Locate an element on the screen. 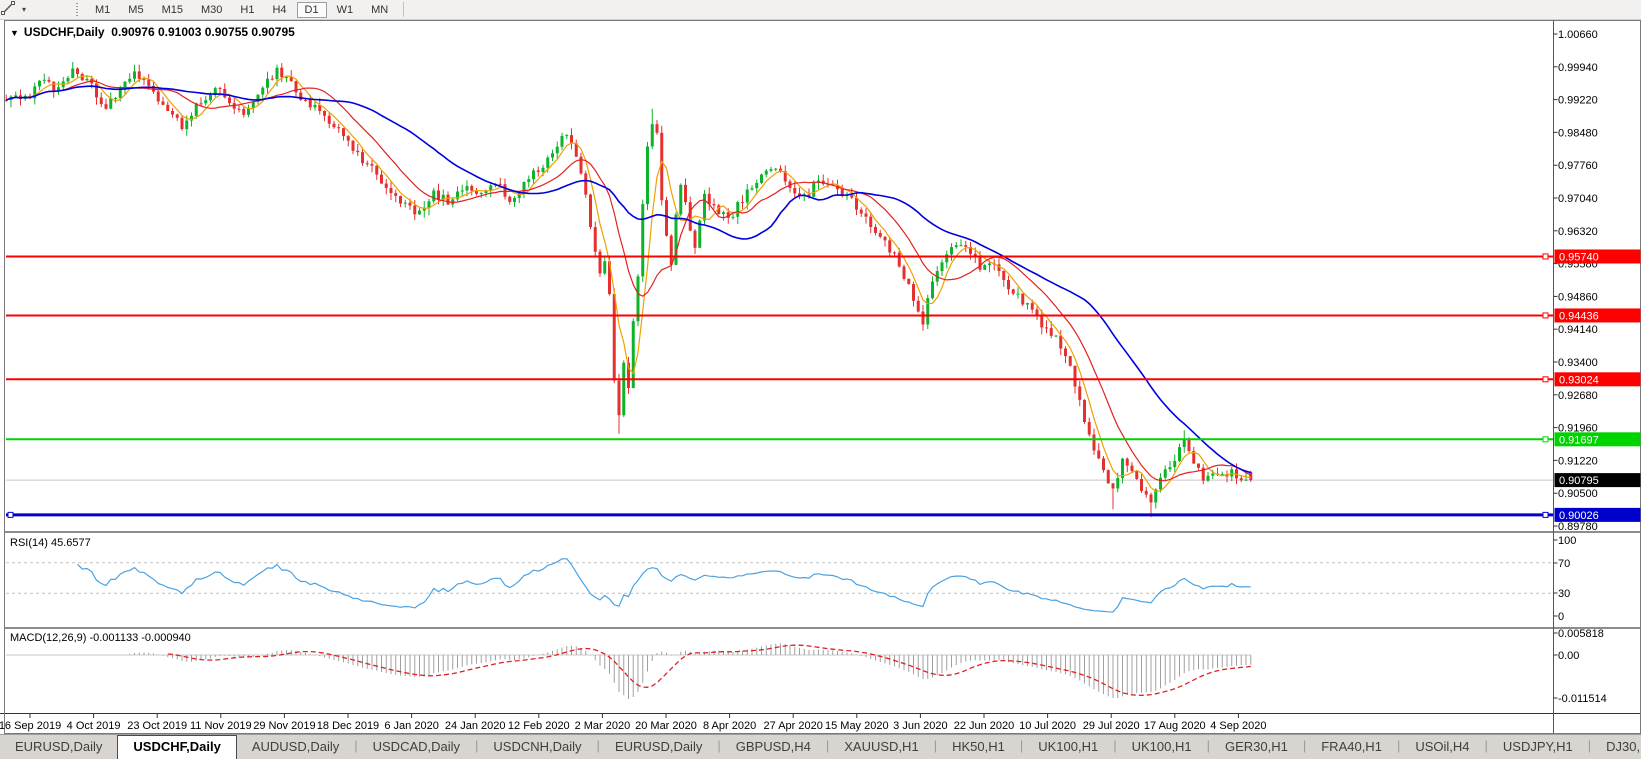 The height and width of the screenshot is (759, 1641). svg-text: 0 is located at coordinates (1561, 617).